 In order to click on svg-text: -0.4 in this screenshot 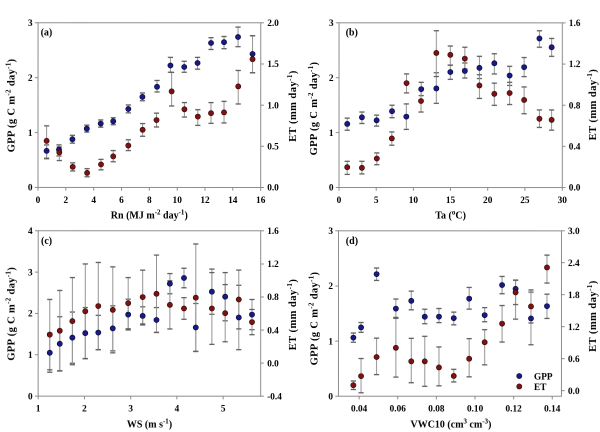, I will do `click(274, 397)`.